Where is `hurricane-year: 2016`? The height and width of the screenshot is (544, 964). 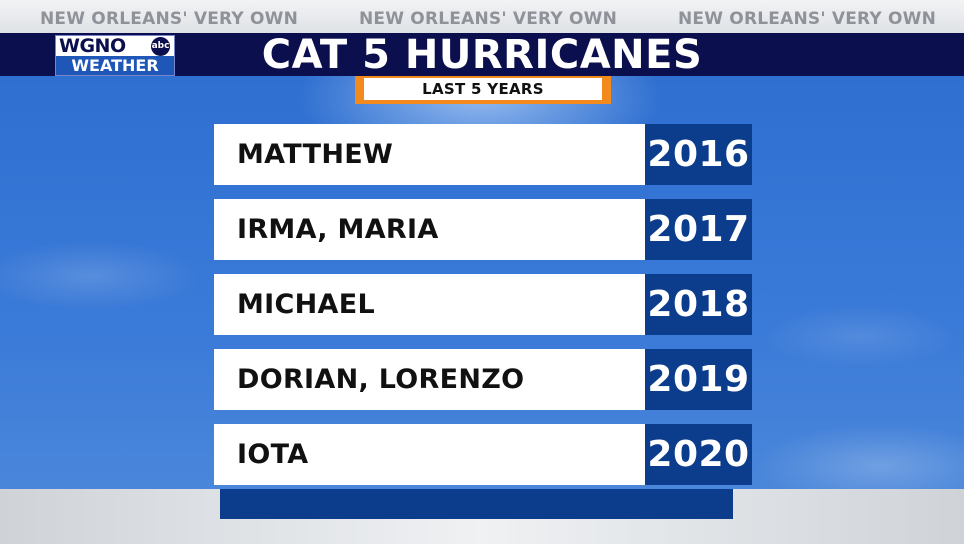
hurricane-year: 2016 is located at coordinates (698, 154).